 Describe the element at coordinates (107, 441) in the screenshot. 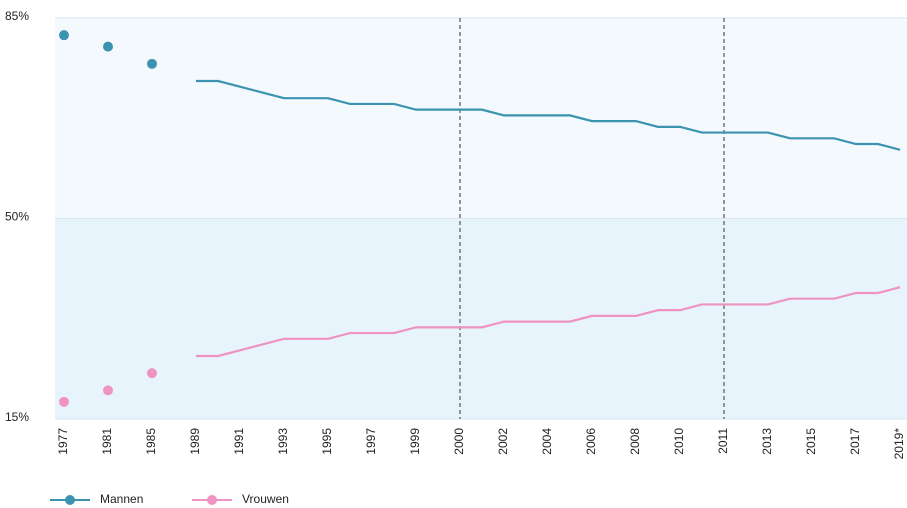

I see `x-tick-label: 1981` at that location.